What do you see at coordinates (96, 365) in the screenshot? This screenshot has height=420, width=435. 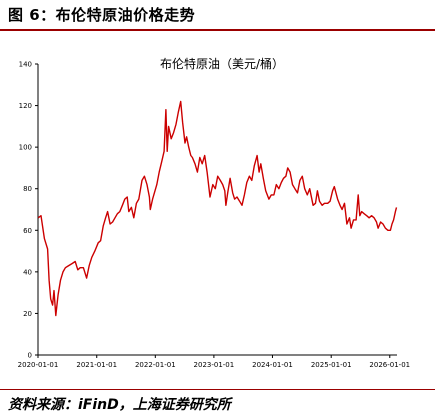 I see `x-tick-label: 2021-01-01` at bounding box center [96, 365].